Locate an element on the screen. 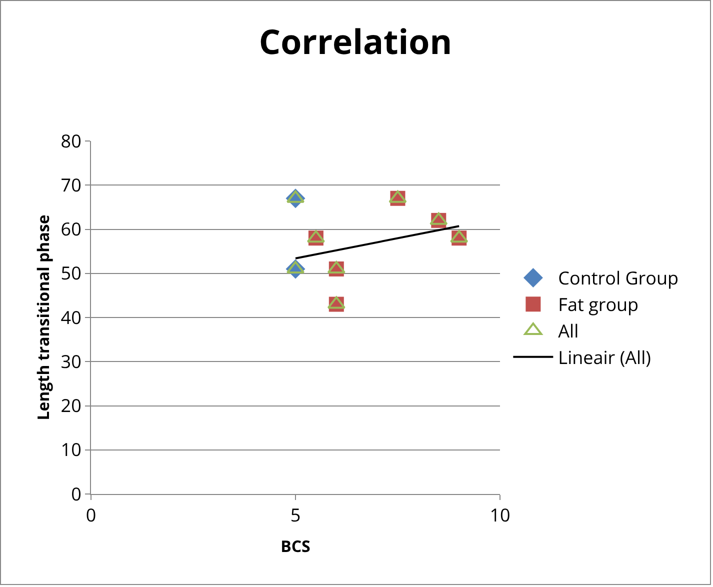 The height and width of the screenshot is (587, 713). y-tick-label: 10 is located at coordinates (71, 450).